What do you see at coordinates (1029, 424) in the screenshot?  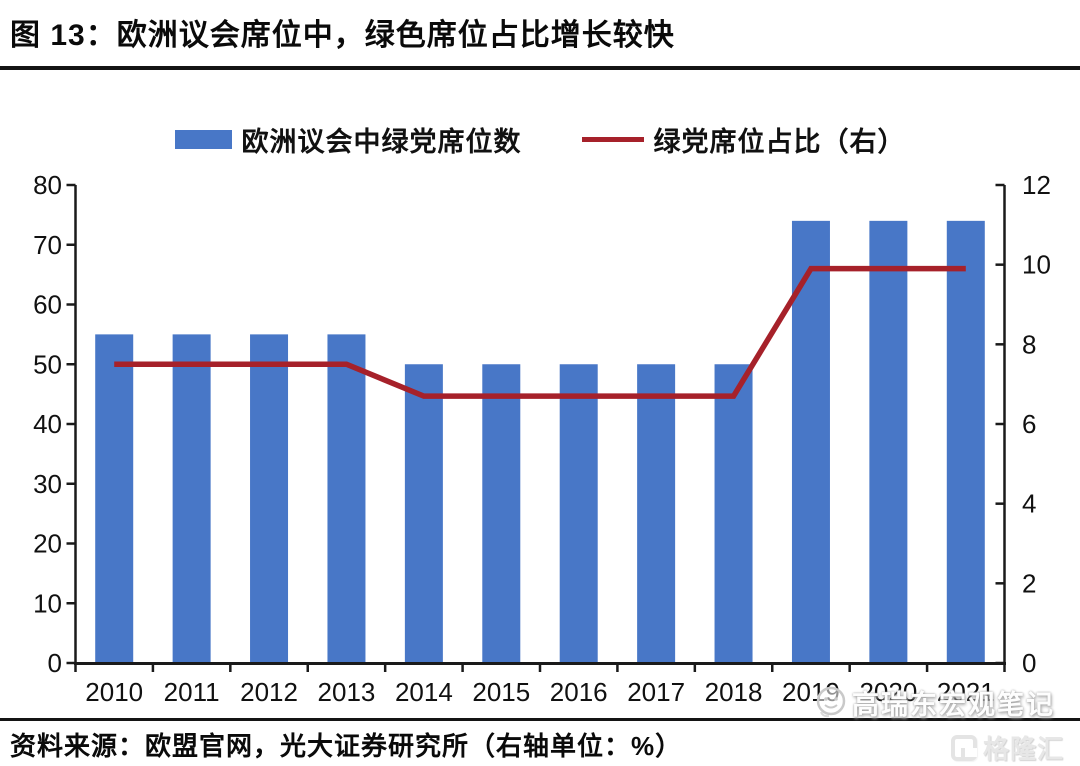 I see `right-axis-label: 6` at bounding box center [1029, 424].